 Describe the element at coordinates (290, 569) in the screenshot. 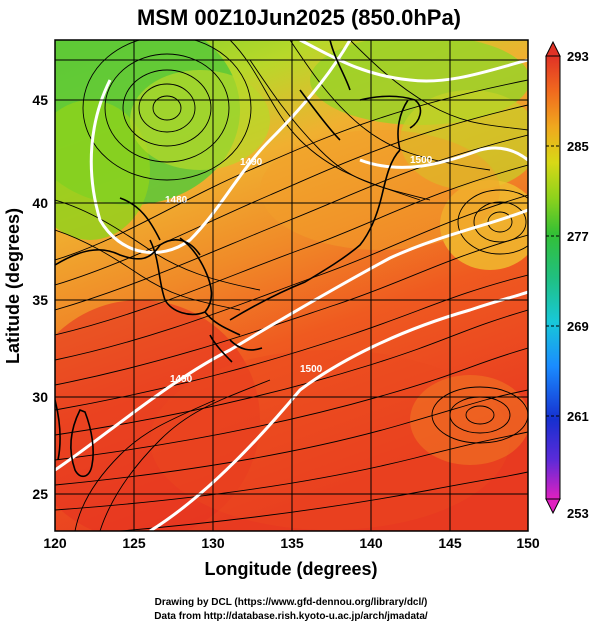

I see `x-axis-label: Longitude (degrees)` at that location.